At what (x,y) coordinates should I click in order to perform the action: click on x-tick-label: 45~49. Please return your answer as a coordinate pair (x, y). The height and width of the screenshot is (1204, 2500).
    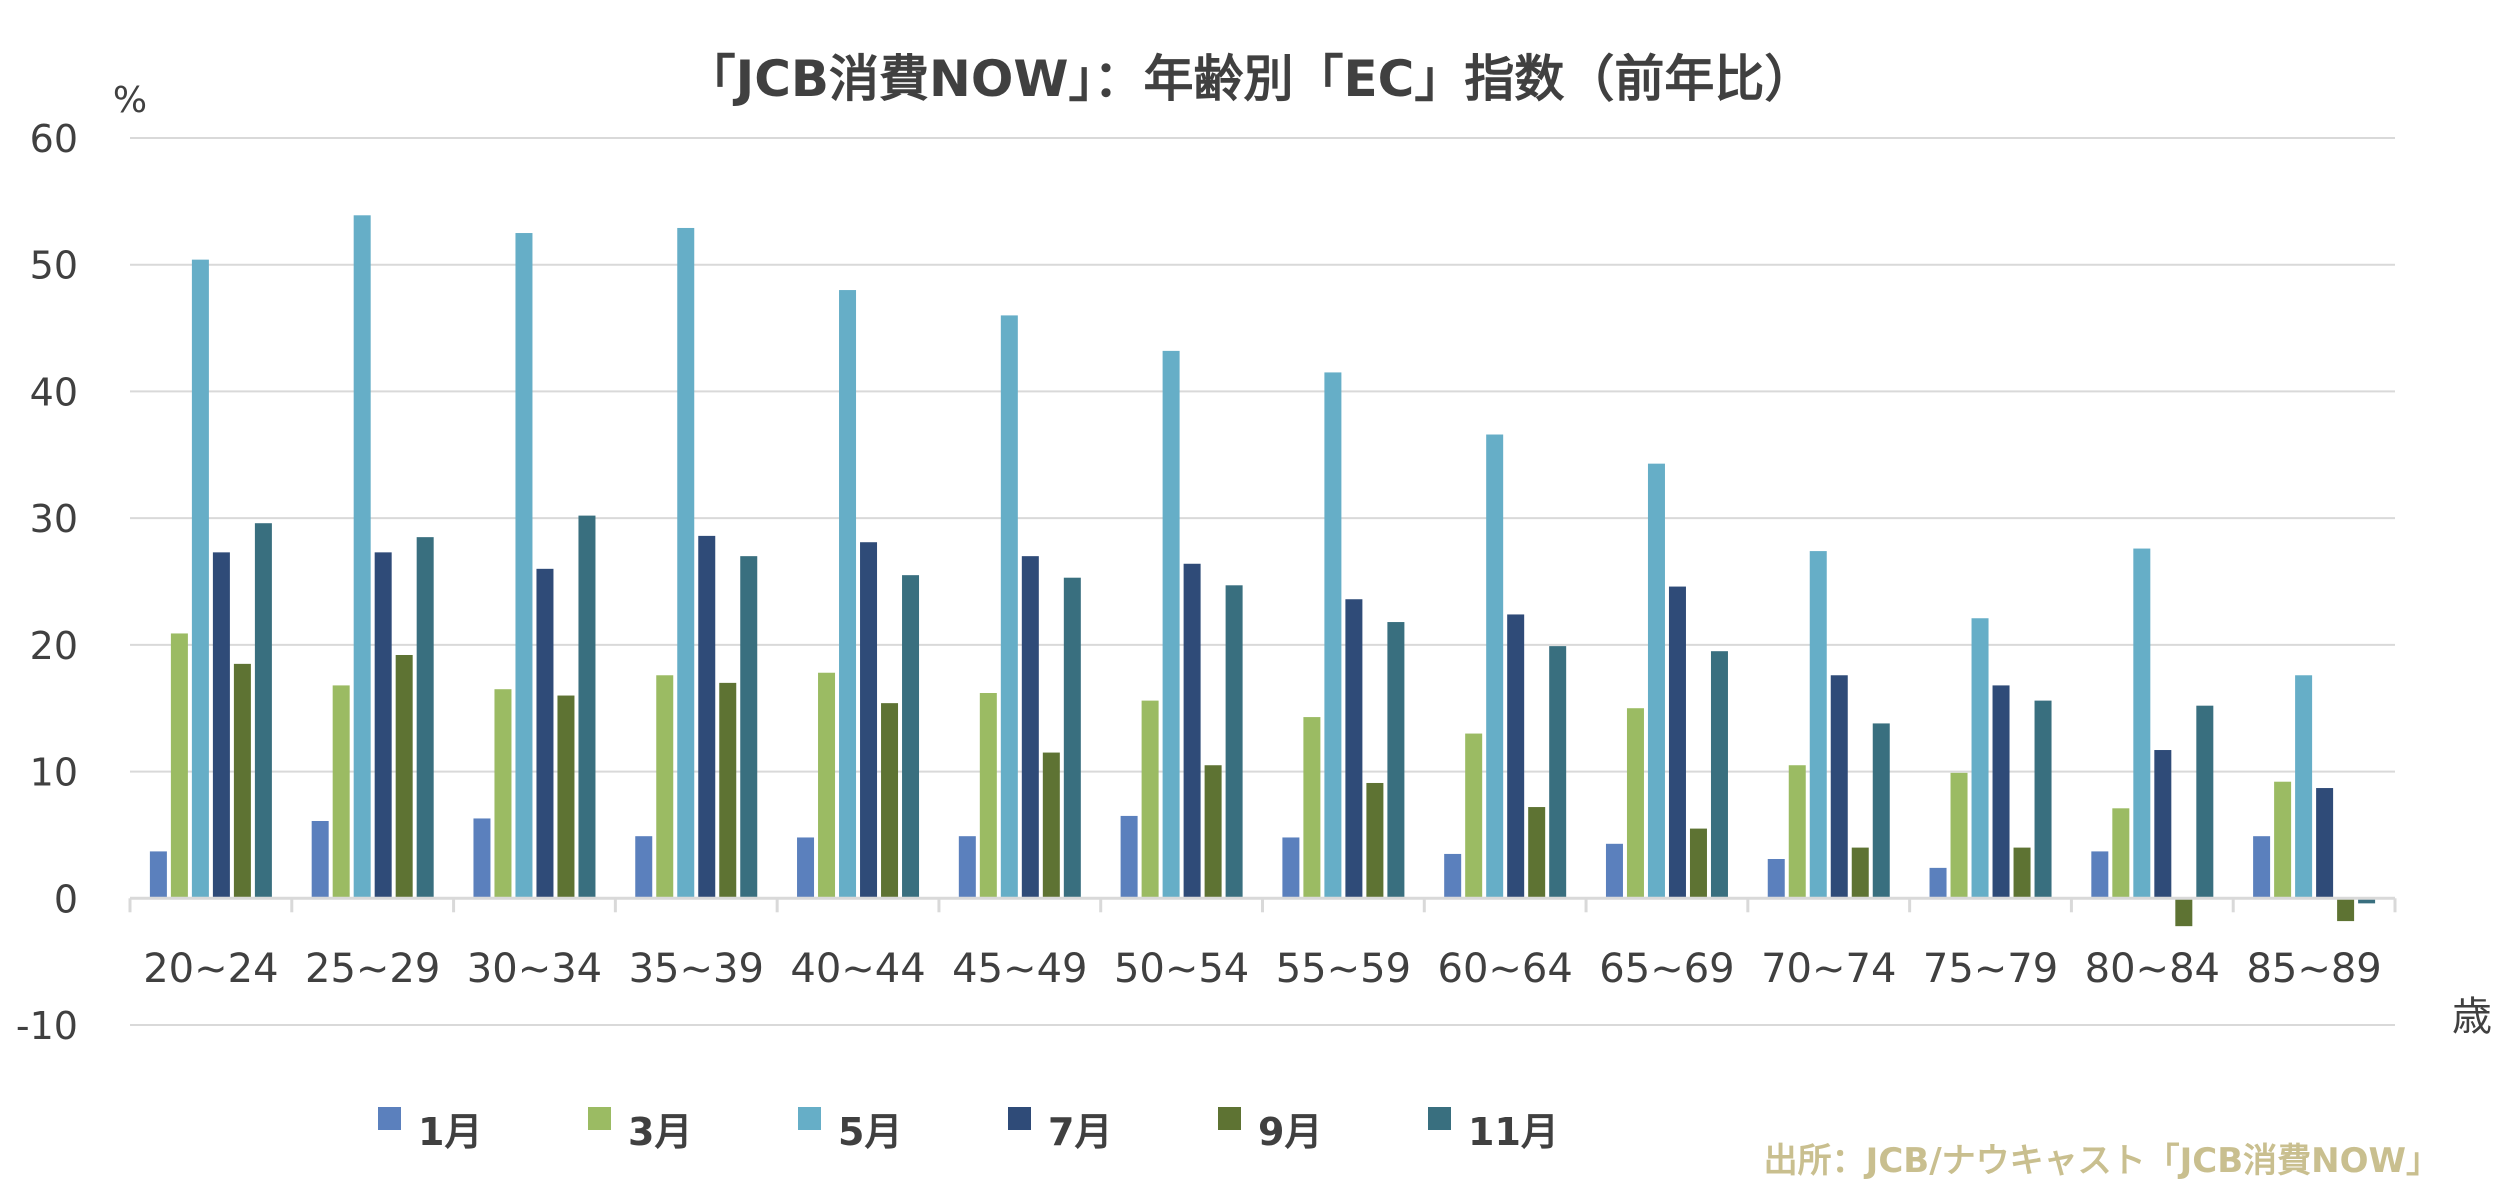
    Looking at the image, I should click on (1019, 969).